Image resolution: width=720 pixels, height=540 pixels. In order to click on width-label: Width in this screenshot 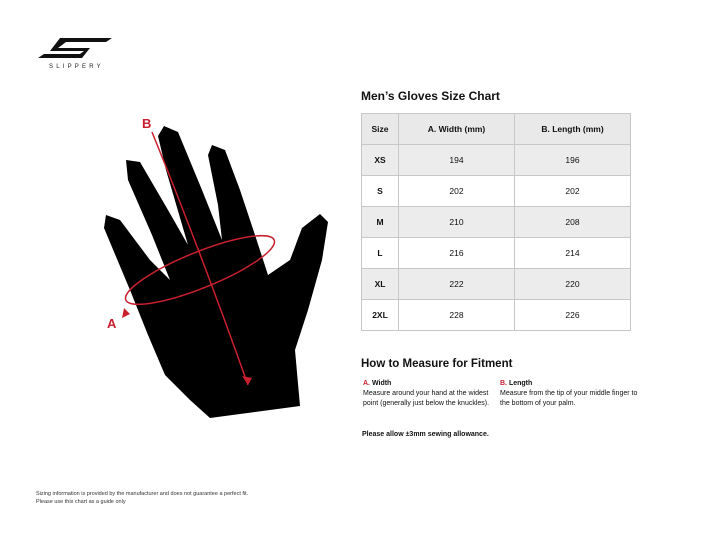, I will do `click(381, 383)`.